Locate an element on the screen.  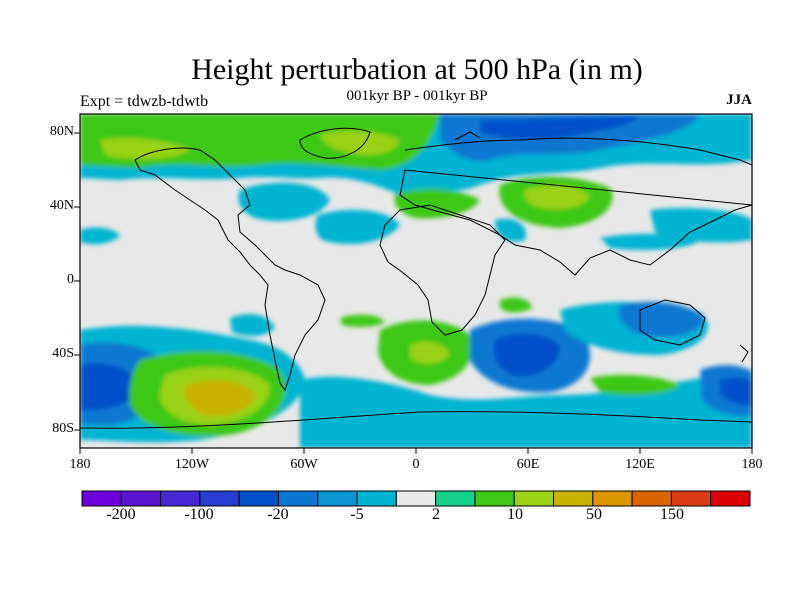
lon-tick-label: 120W is located at coordinates (192, 464).